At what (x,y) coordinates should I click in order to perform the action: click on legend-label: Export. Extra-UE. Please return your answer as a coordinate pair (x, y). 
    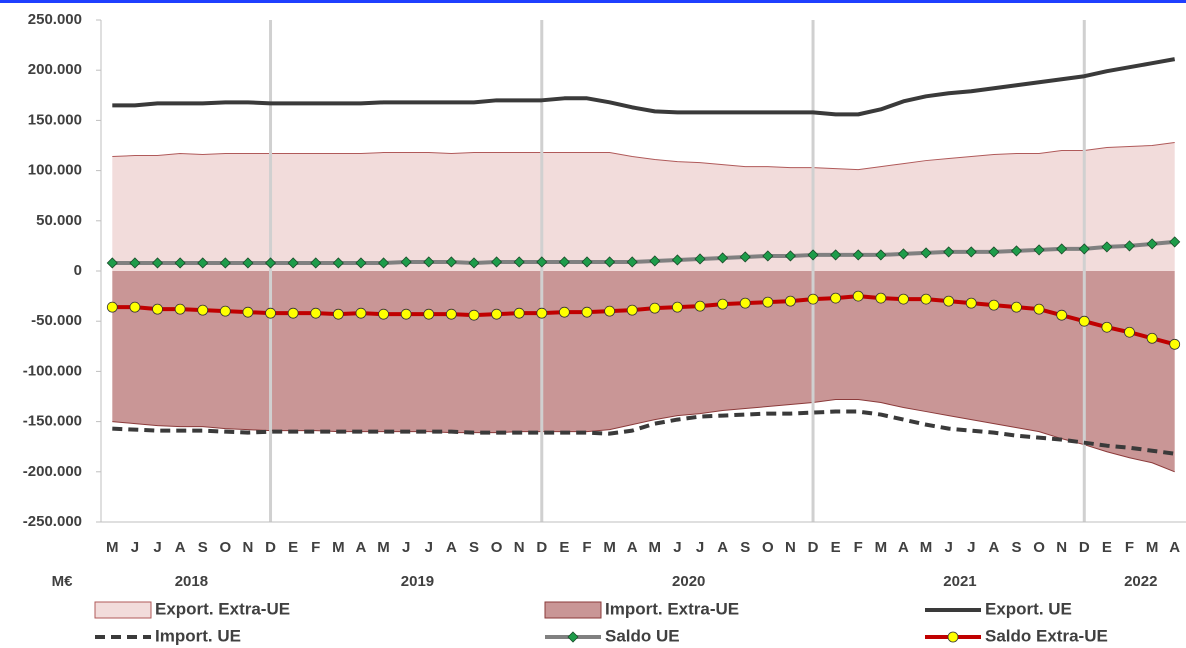
    Looking at the image, I should click on (222, 608).